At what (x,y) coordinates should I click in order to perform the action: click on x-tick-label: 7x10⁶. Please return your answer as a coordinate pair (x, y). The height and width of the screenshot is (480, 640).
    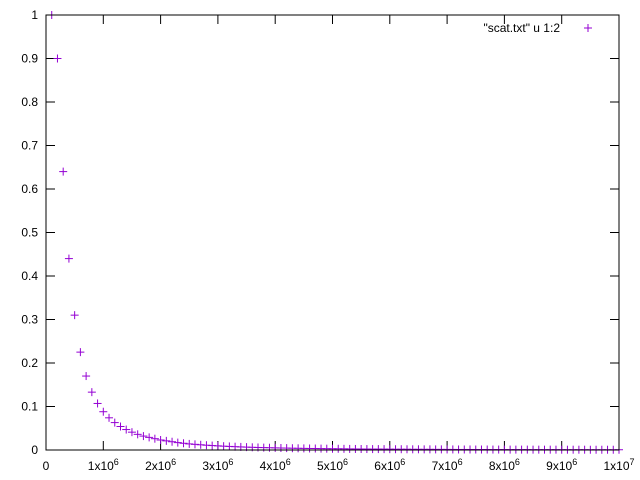
    Looking at the image, I should click on (447, 465).